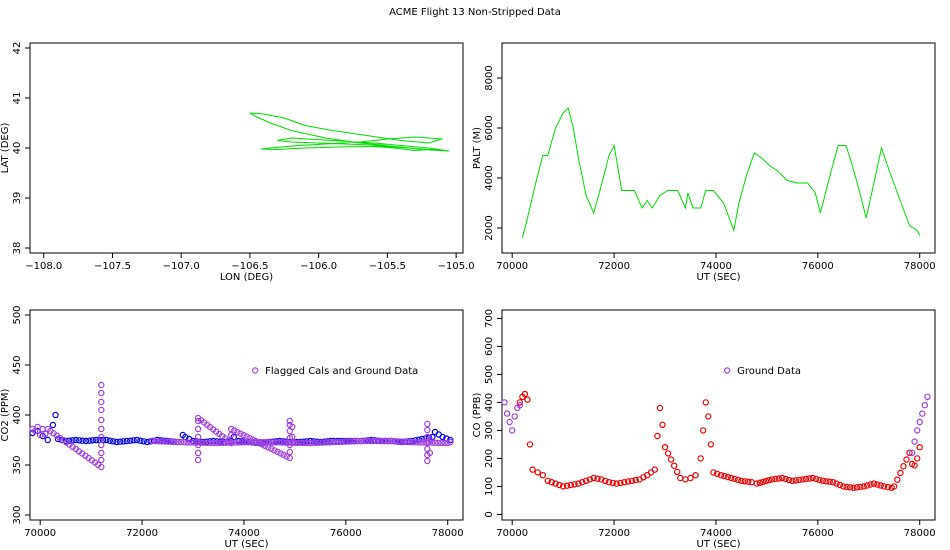  What do you see at coordinates (489, 127) in the screenshot?
I see `altitude-y-tick-label: 6000` at bounding box center [489, 127].